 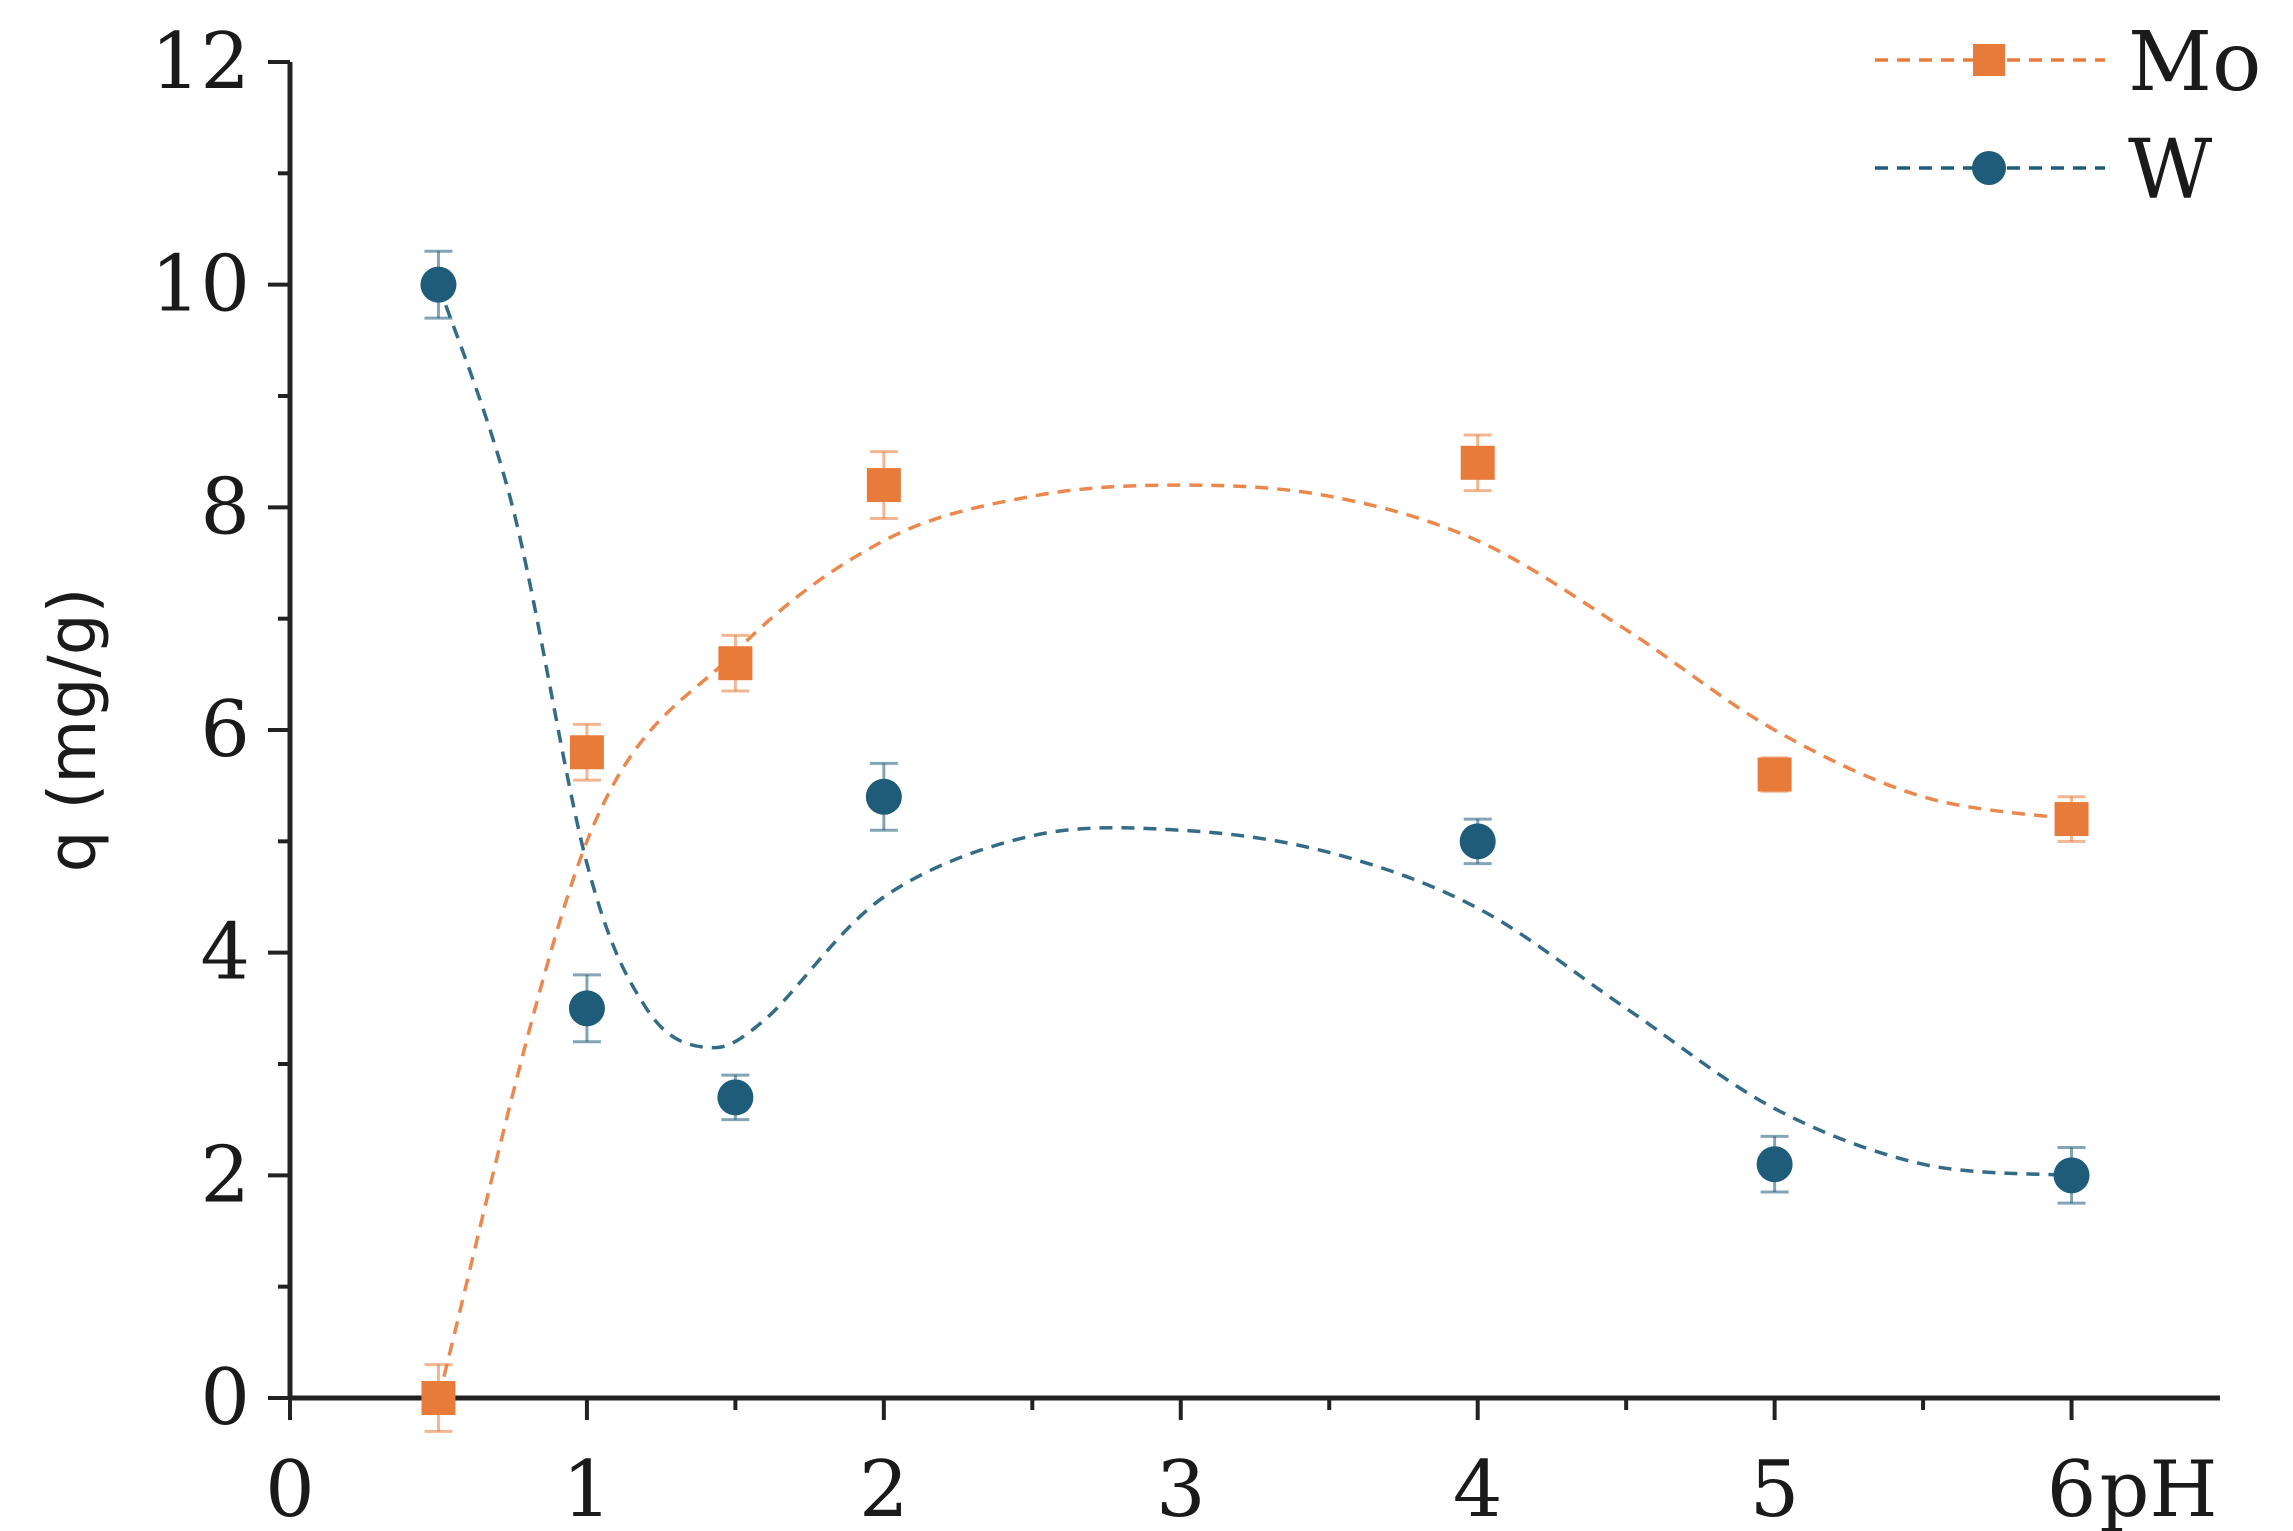 What do you see at coordinates (200, 285) in the screenshot?
I see `y-tick-label: 10` at bounding box center [200, 285].